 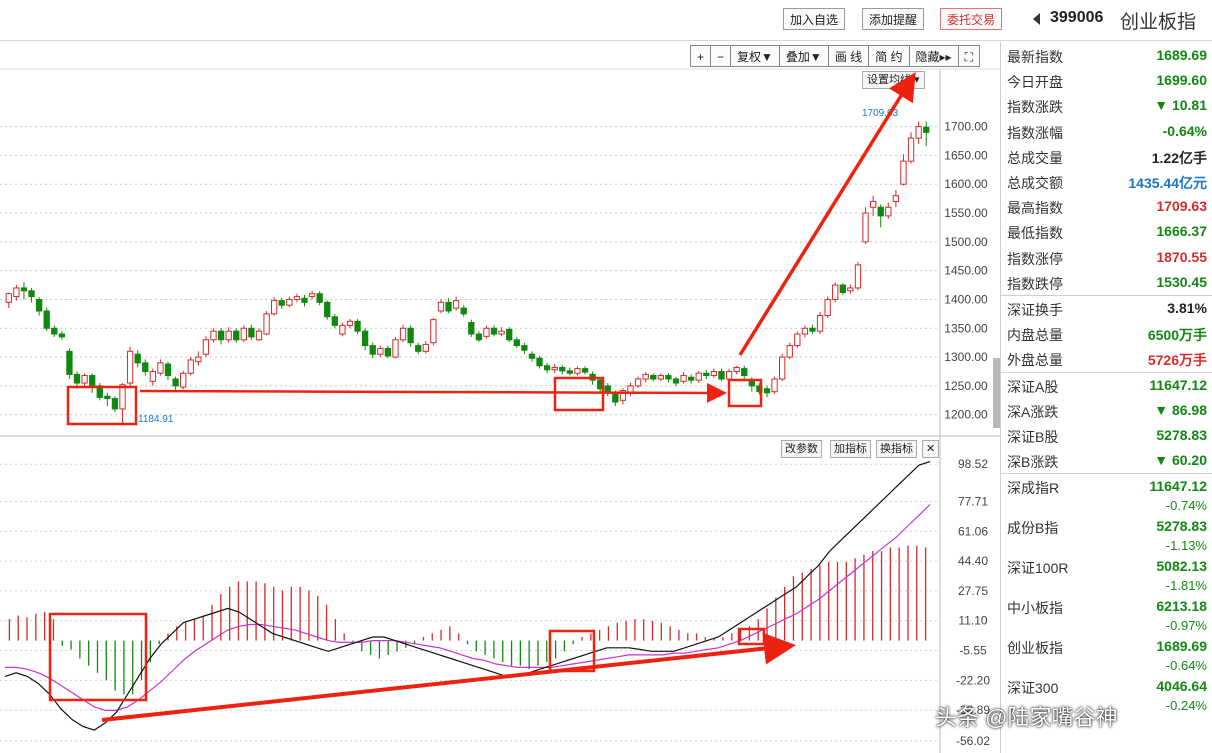 I want to click on add-alert-button: 添加提醒, so click(x=893, y=19).